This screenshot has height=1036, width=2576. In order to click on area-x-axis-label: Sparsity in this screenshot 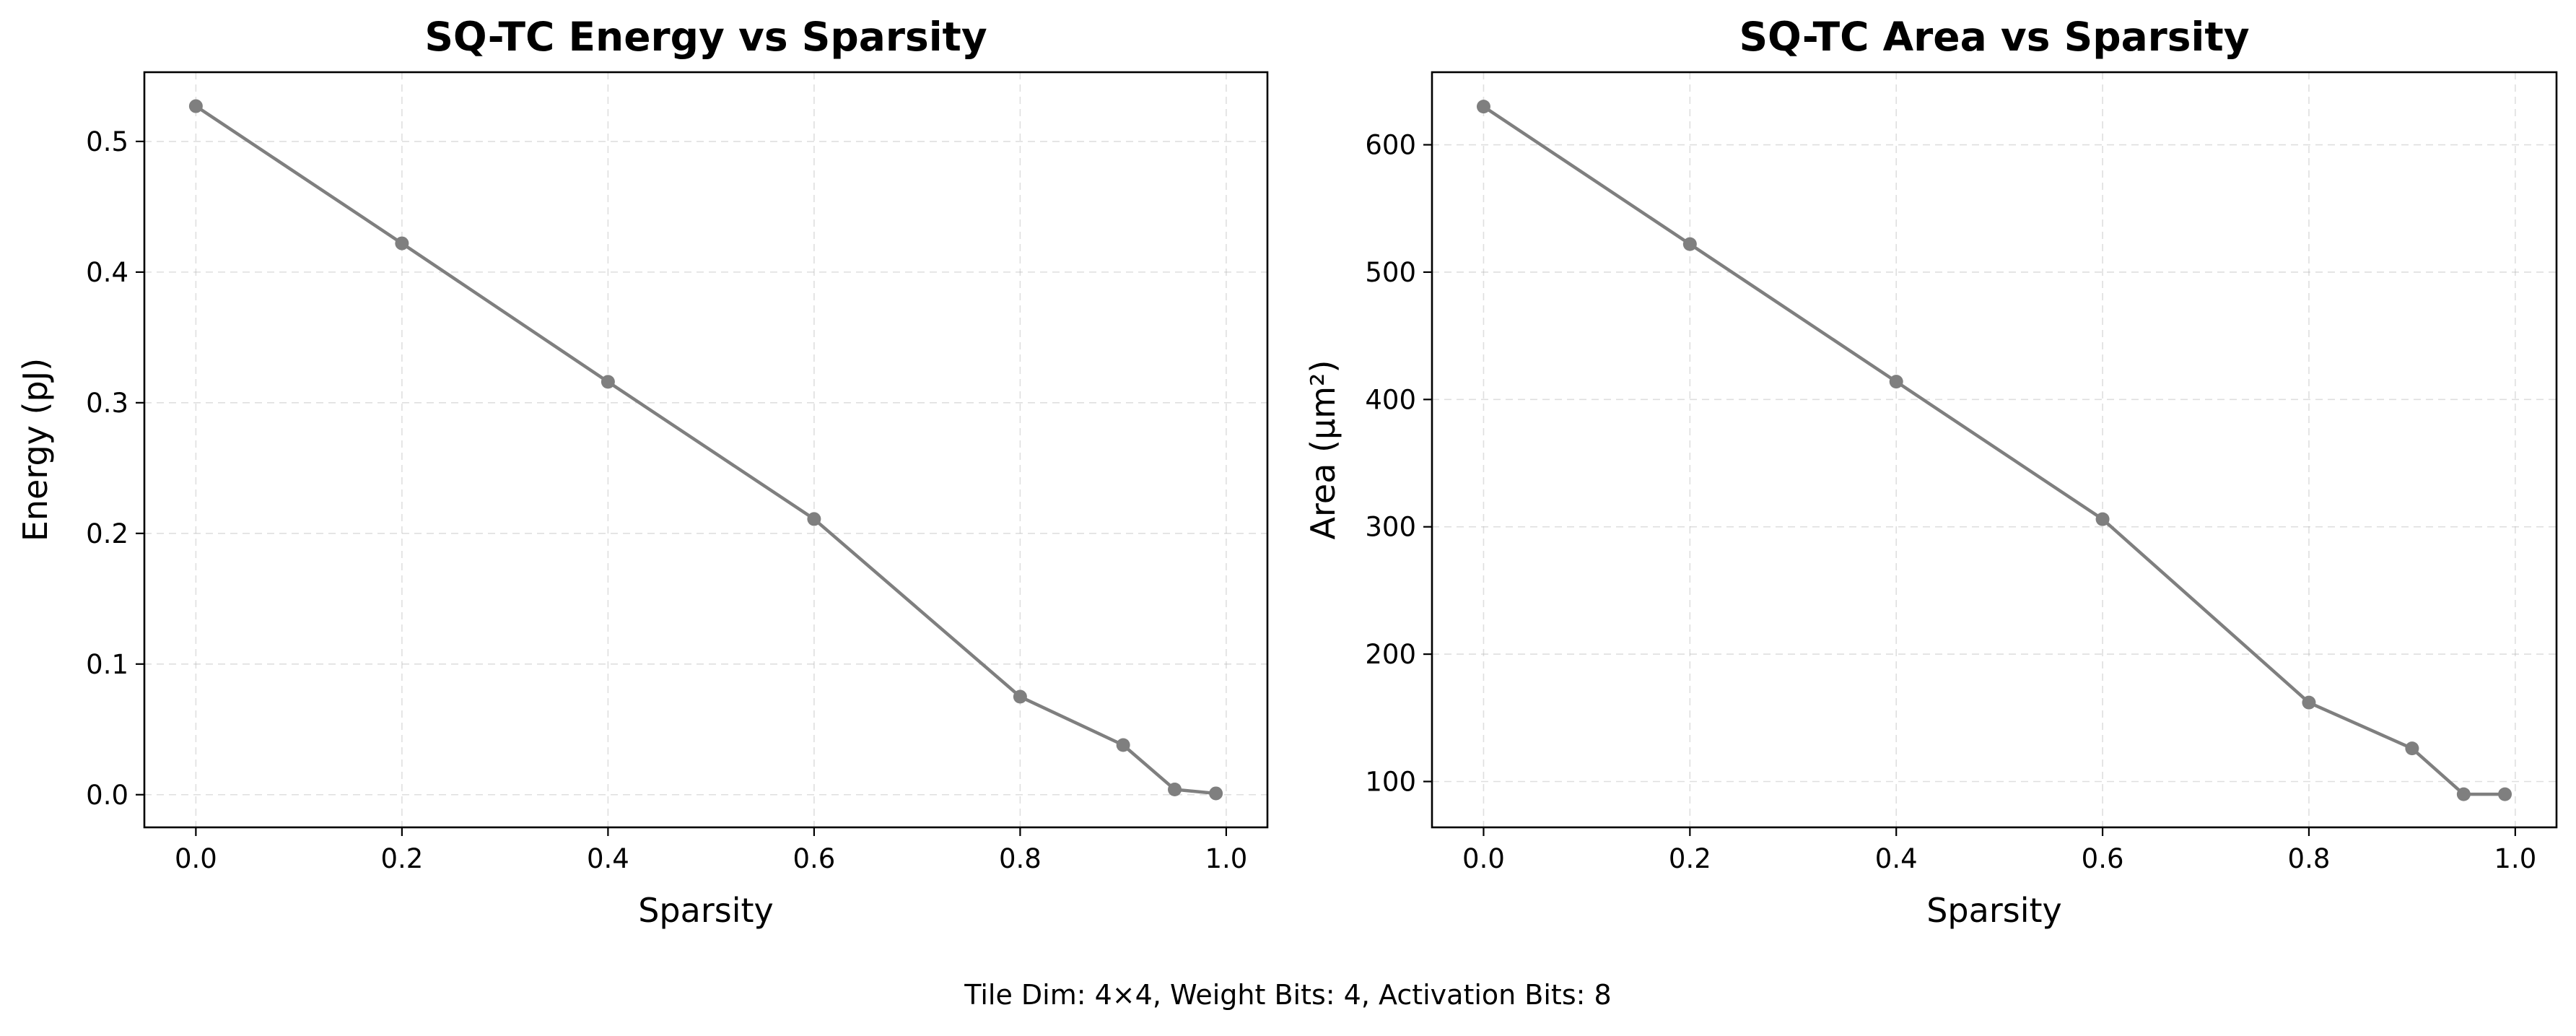, I will do `click(1994, 910)`.